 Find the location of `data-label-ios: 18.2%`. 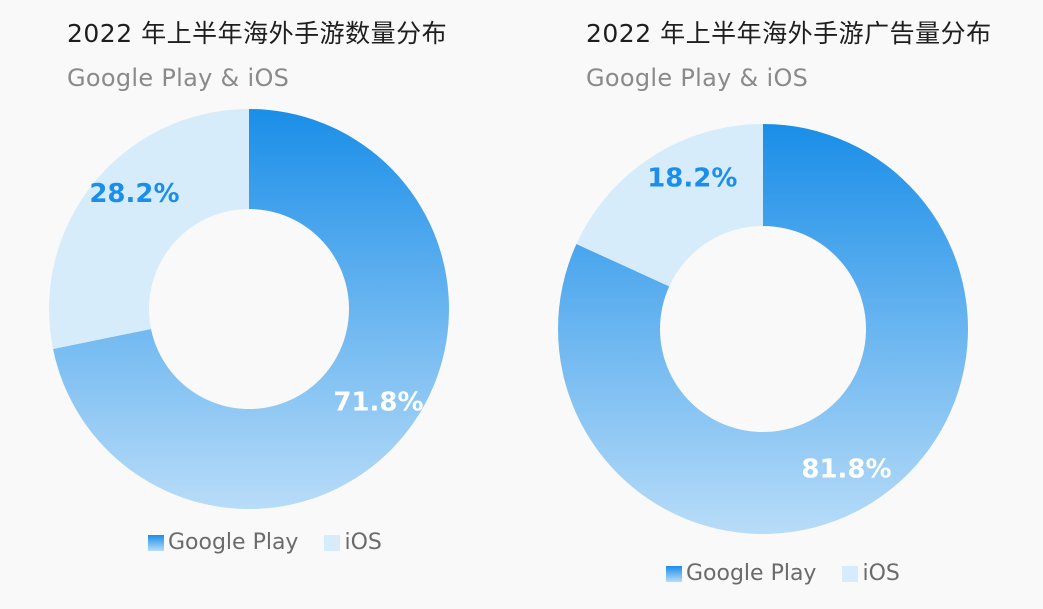

data-label-ios: 18.2% is located at coordinates (692, 178).